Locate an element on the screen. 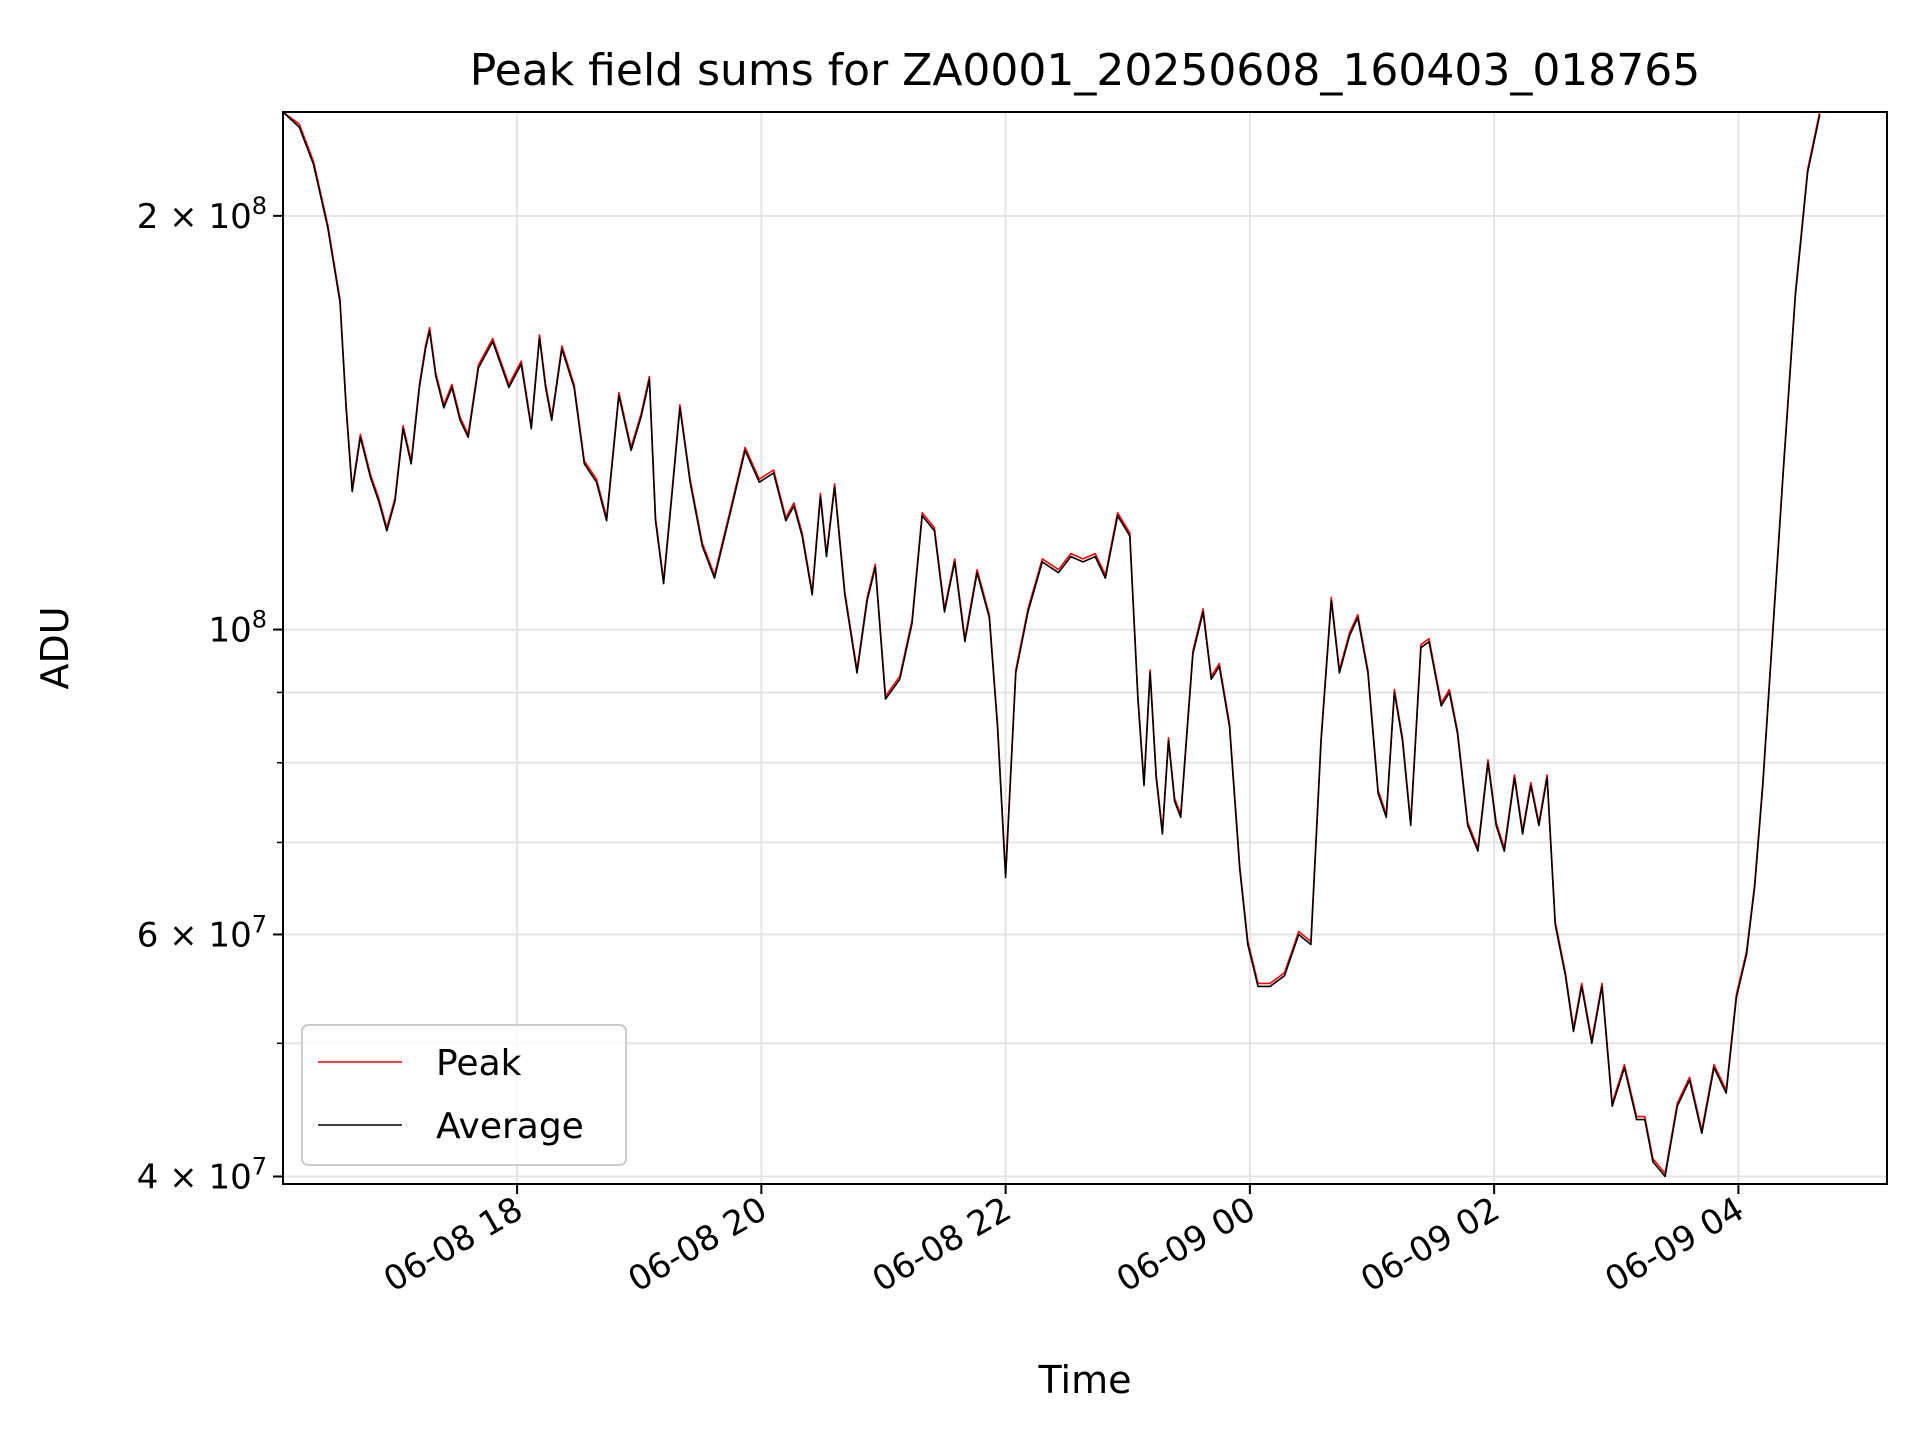  y-tick-label: 6 × 107 is located at coordinates (202, 932).